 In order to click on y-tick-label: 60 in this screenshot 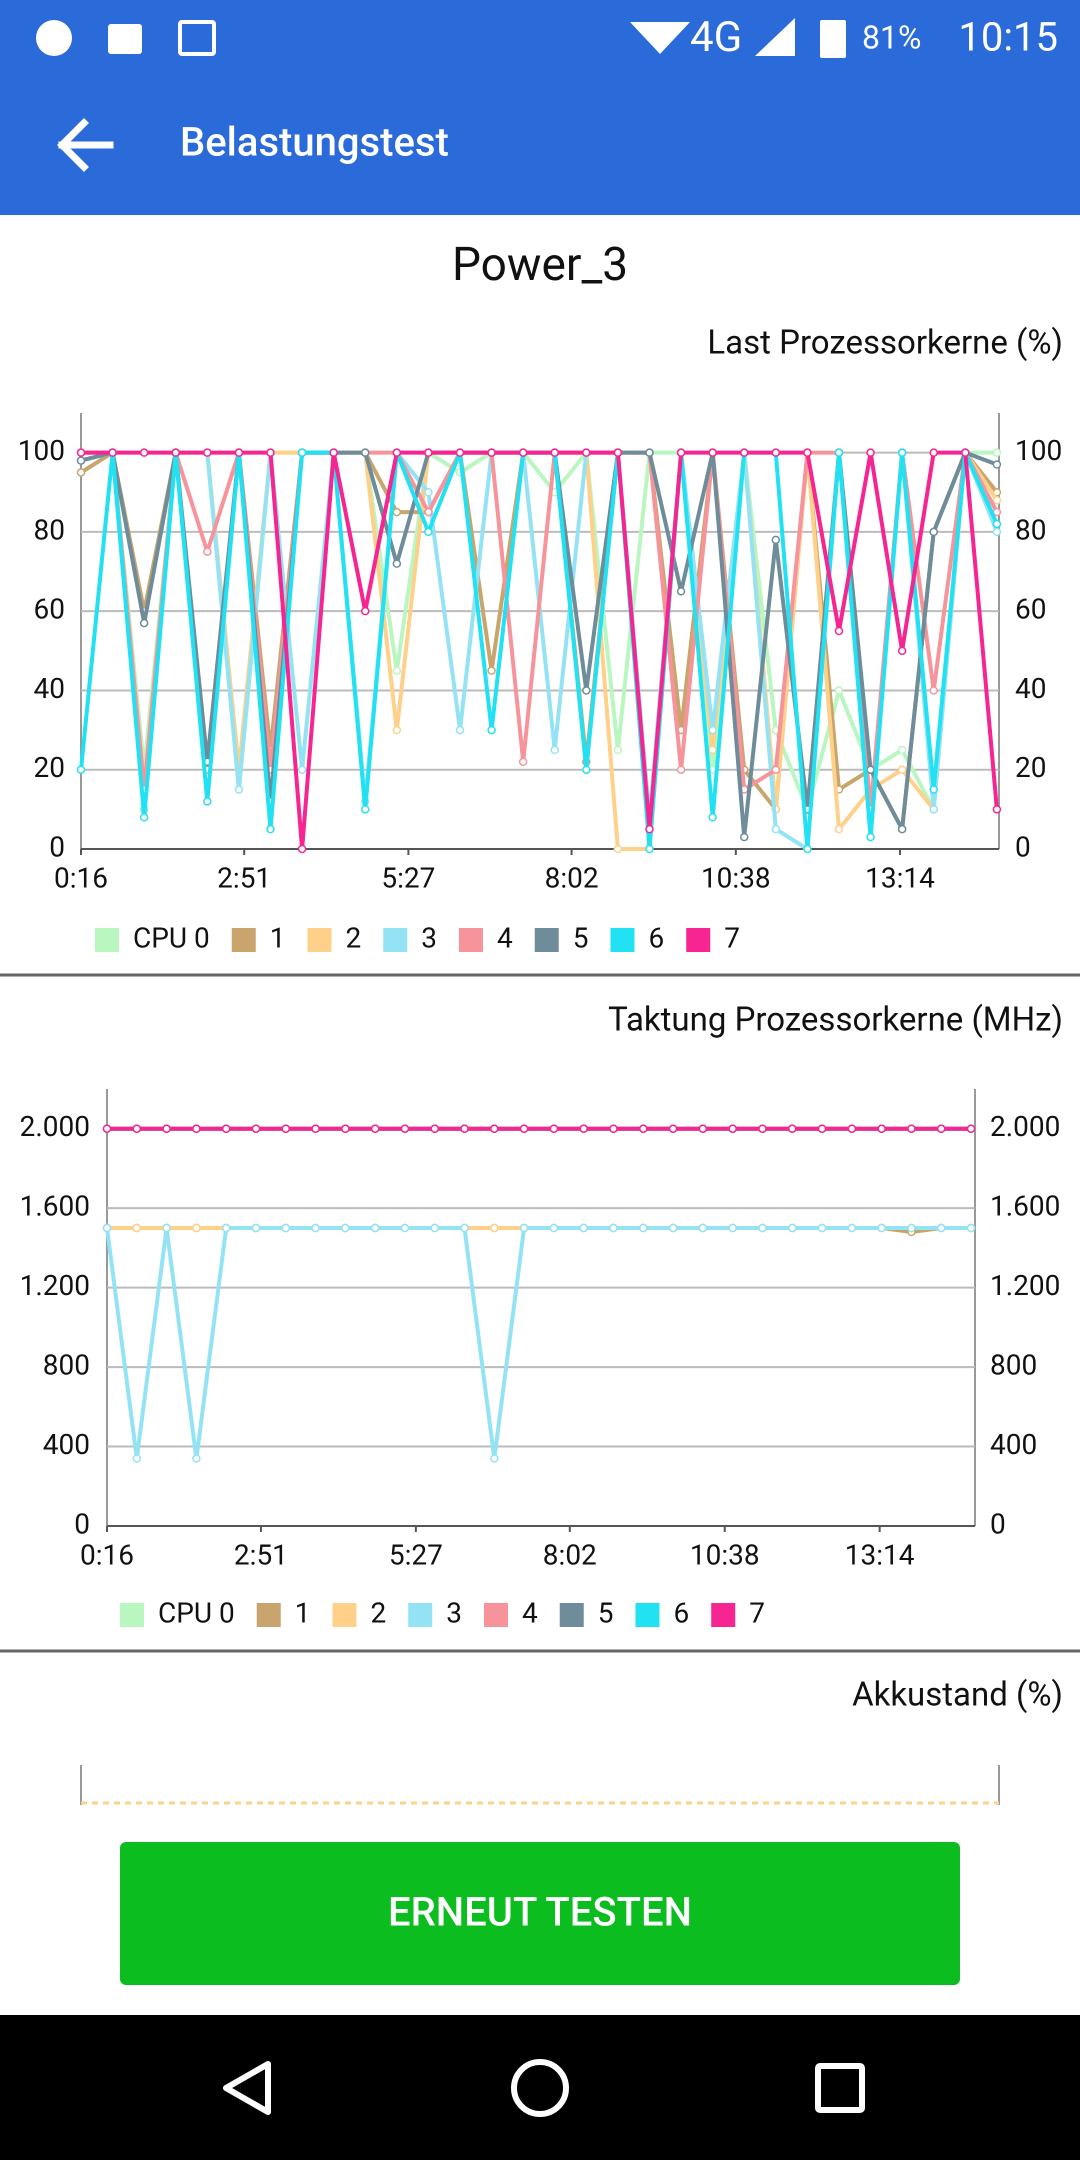, I will do `click(49, 609)`.